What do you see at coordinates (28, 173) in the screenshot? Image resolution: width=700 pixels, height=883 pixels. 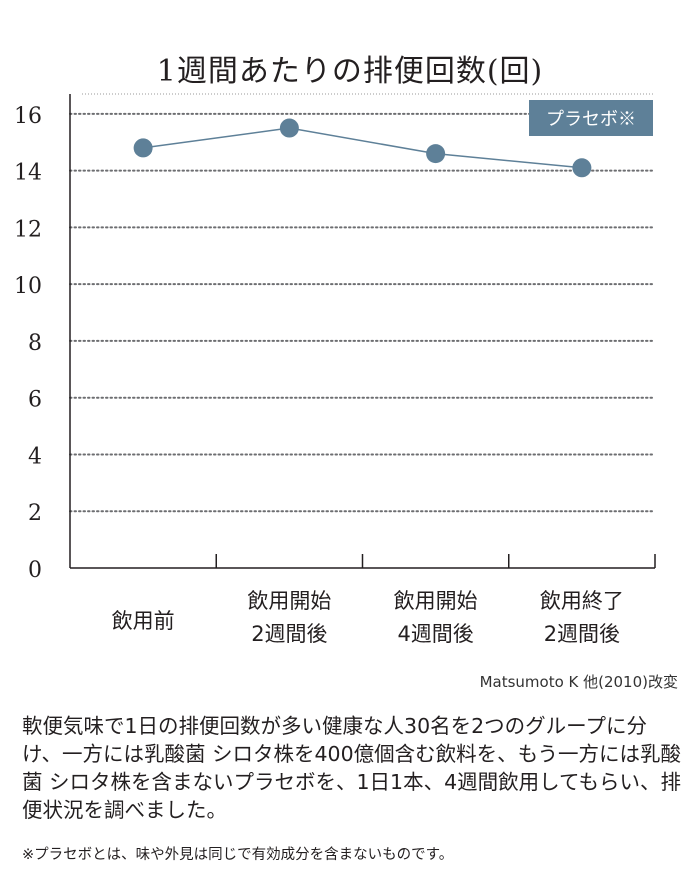 I see `y-tick-label: 14` at bounding box center [28, 173].